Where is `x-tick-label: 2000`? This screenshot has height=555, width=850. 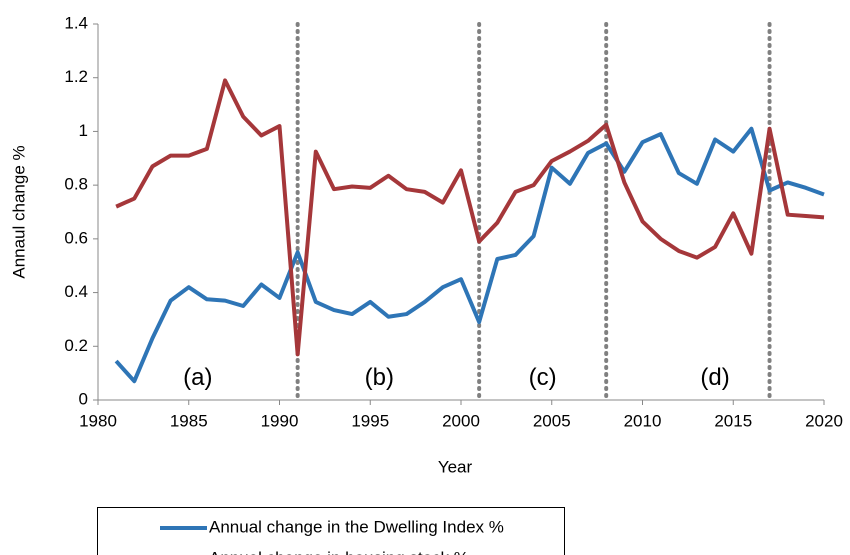 x-tick-label: 2000 is located at coordinates (461, 420).